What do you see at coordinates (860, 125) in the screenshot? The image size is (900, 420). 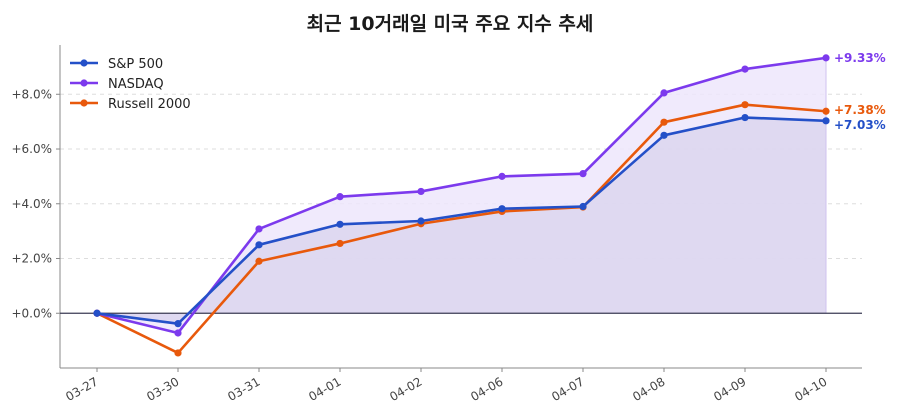 I see `end-label-s-p-500: +7.03%` at bounding box center [860, 125].